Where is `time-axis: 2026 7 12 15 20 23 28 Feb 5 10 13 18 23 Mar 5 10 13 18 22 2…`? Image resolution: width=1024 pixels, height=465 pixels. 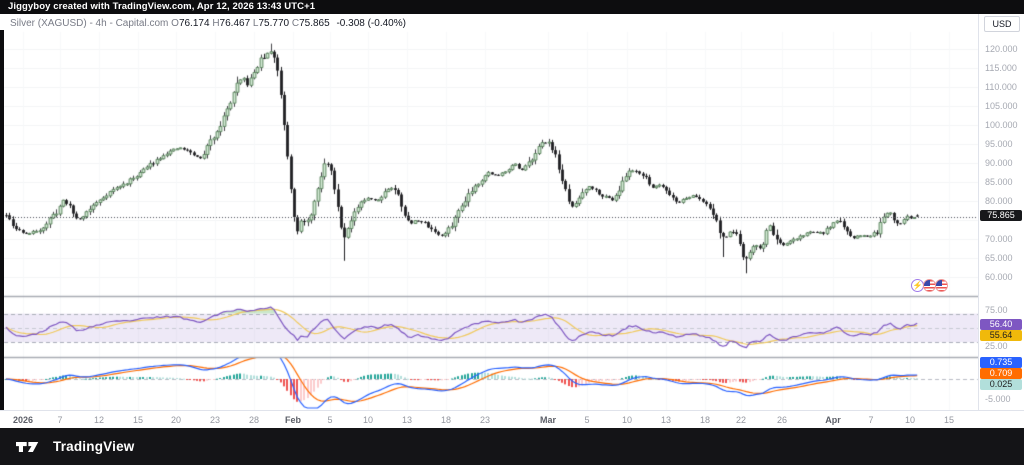 time-axis: 2026 7 12 15 20 23 28 Feb 5 10 13 18 23 Mar 5 10 13 18 22 2… is located at coordinates (512, 419).